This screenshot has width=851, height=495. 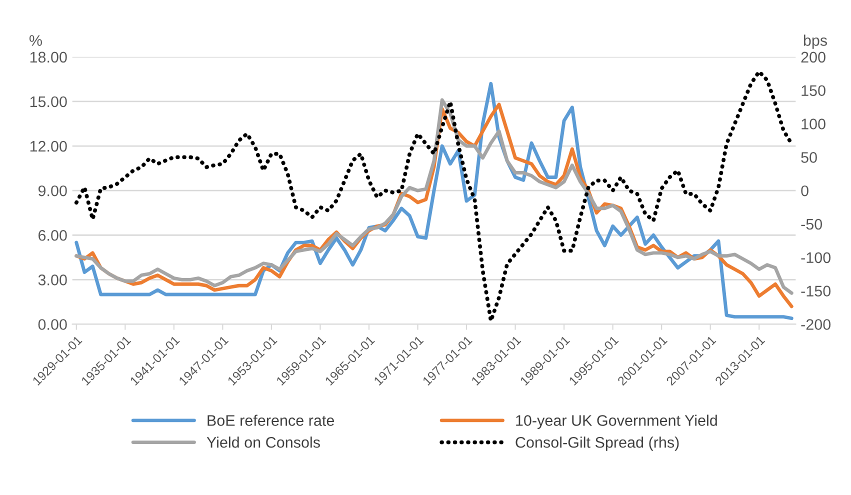 I want to click on y2-tick-label: 0, so click(x=804, y=190).